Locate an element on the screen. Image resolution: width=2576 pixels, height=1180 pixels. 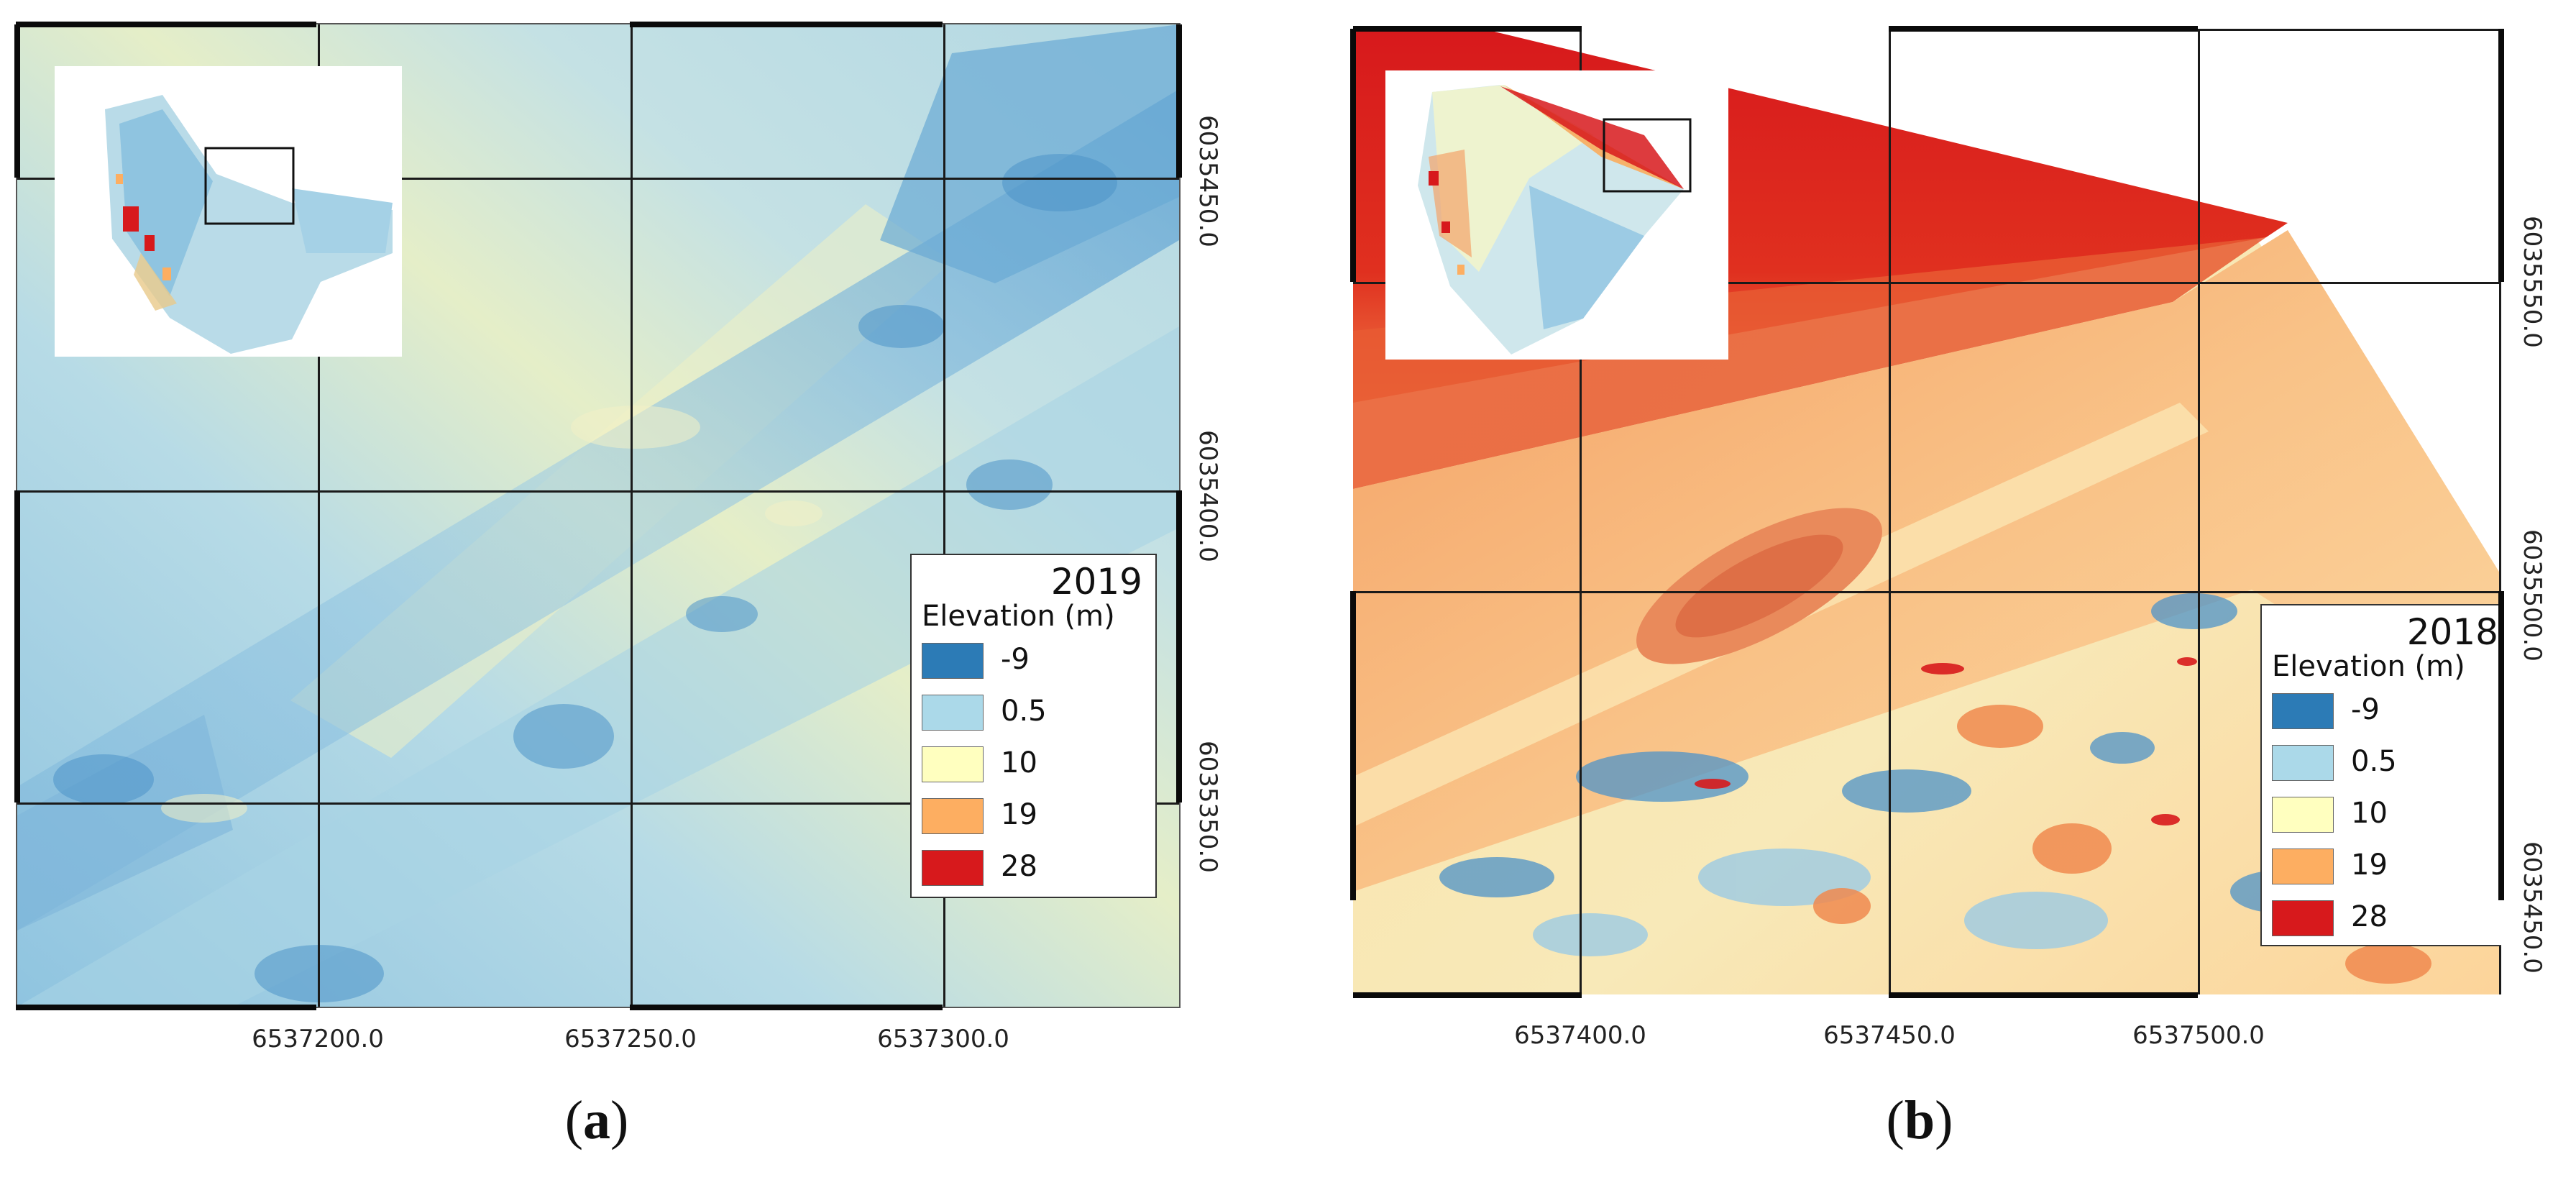
y-tick-label: 6035400.0 is located at coordinates (1207, 496).